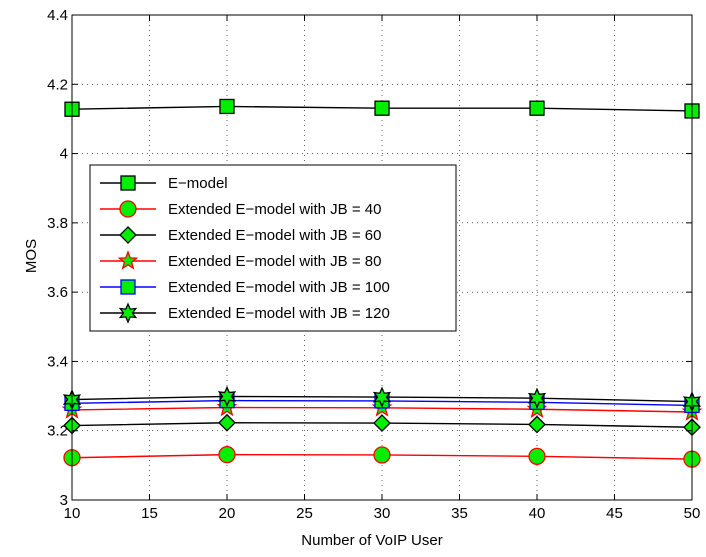 This screenshot has width=706, height=557. I want to click on x-tick-label: 50, so click(692, 513).